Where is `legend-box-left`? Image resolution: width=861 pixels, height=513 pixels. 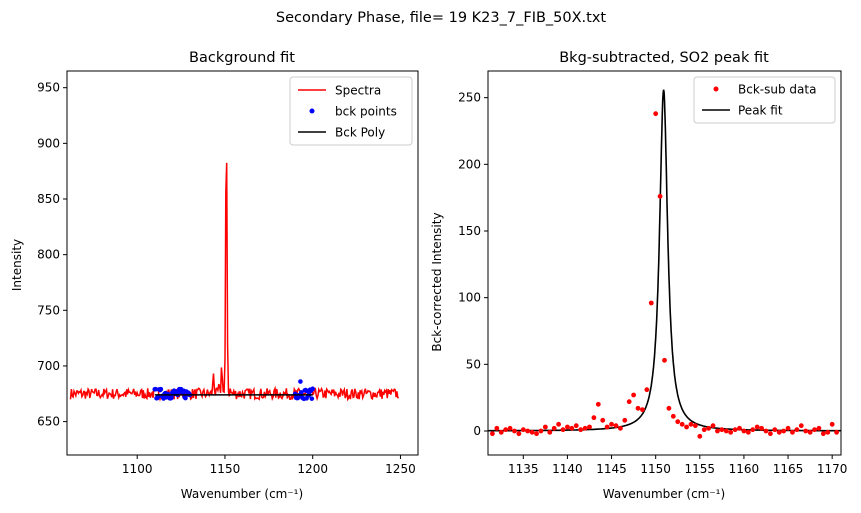 legend-box-left is located at coordinates (351, 111).